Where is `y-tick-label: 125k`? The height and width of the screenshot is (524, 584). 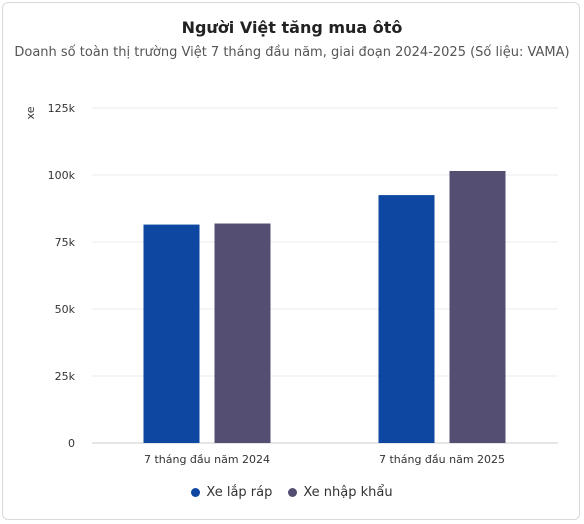
y-tick-label: 125k is located at coordinates (62, 108).